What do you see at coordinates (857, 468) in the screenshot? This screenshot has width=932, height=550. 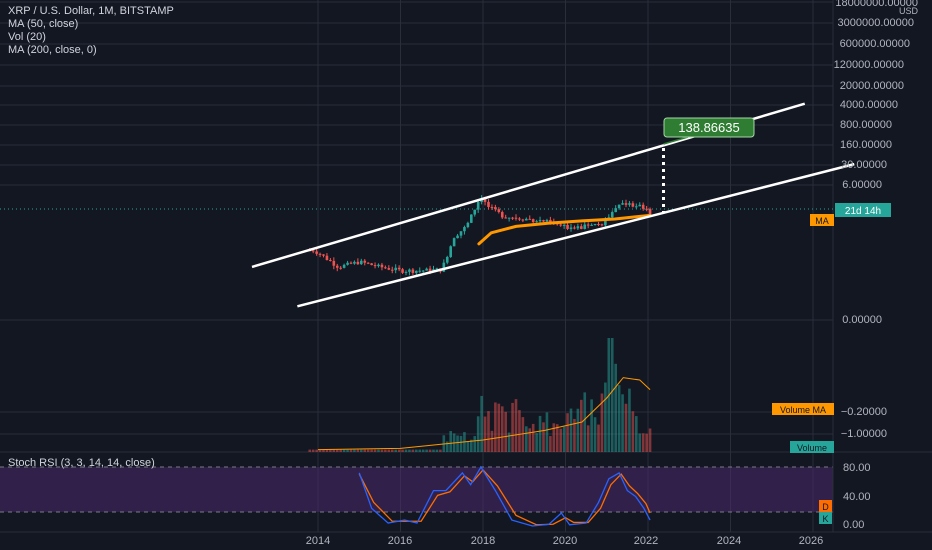 I see `stoch-tick: 80.00` at bounding box center [857, 468].